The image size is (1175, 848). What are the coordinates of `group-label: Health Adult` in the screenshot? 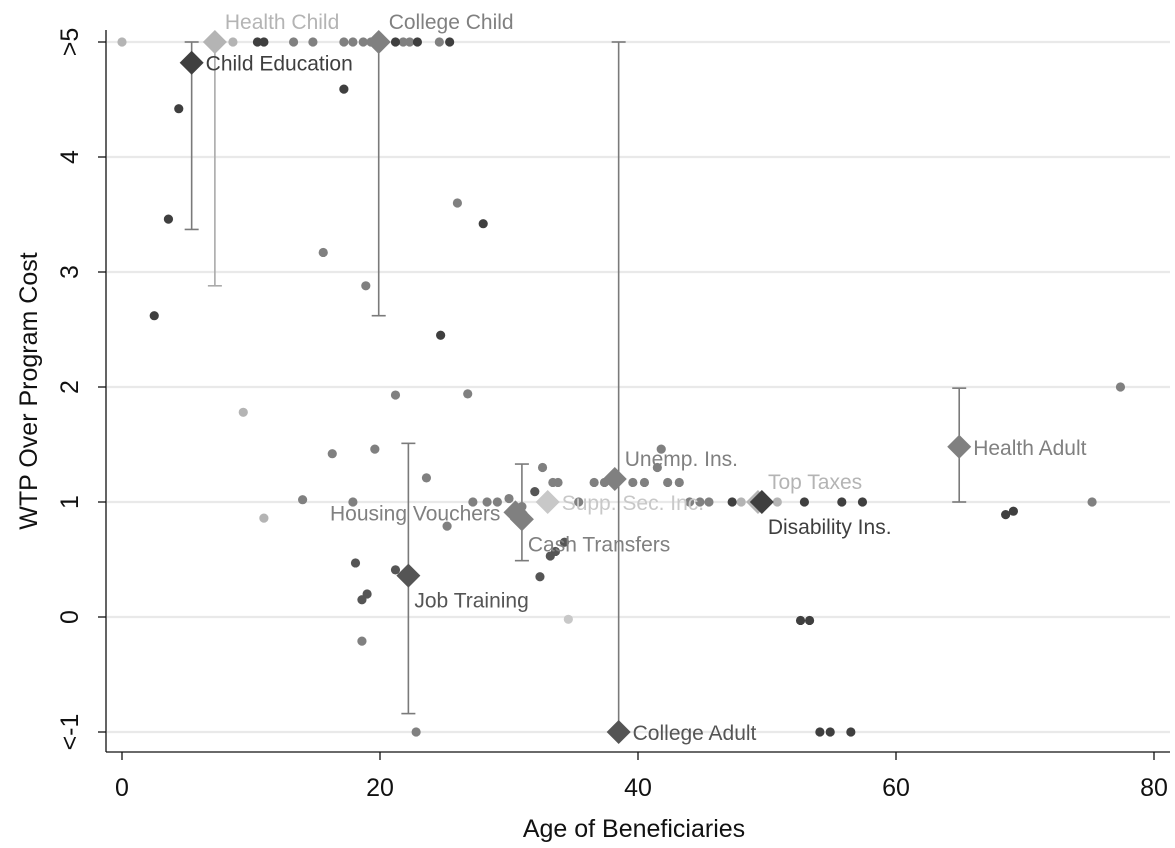 It's located at (1029, 448).